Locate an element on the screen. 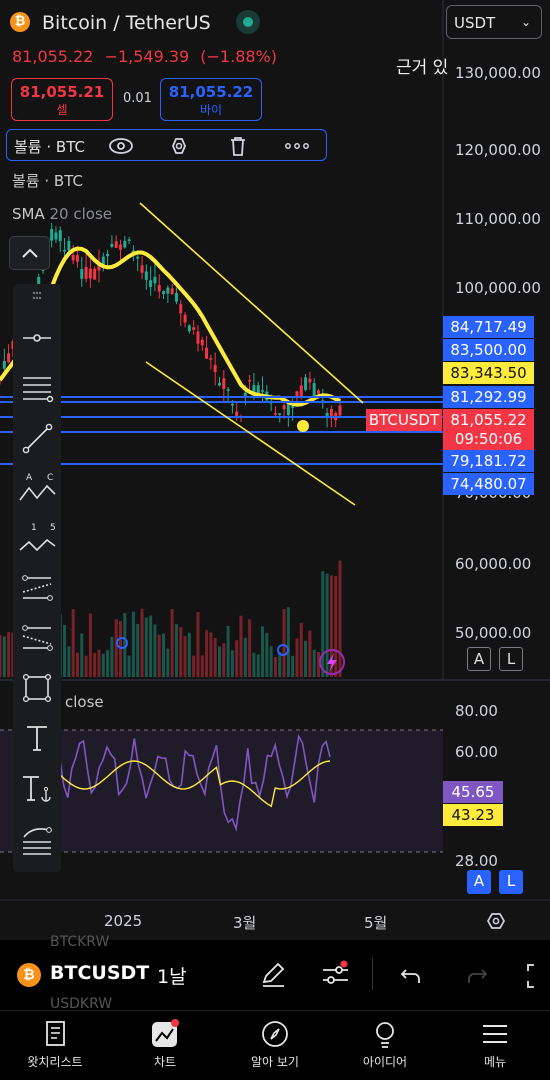 The image size is (550, 1080). rsi-axis-label: 80.00 is located at coordinates (476, 711).